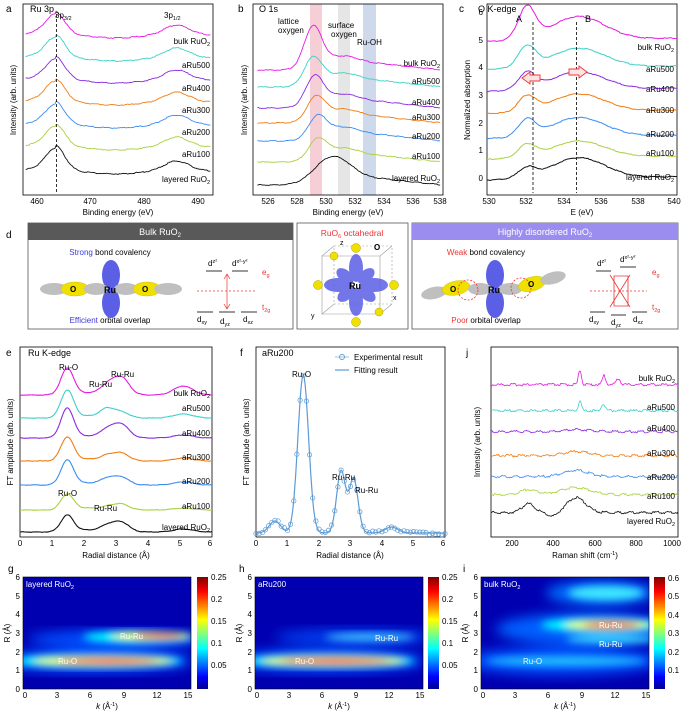  What do you see at coordinates (416, 179) in the screenshot?
I see `panel-b-label-layered: layered RuO2` at bounding box center [416, 179].